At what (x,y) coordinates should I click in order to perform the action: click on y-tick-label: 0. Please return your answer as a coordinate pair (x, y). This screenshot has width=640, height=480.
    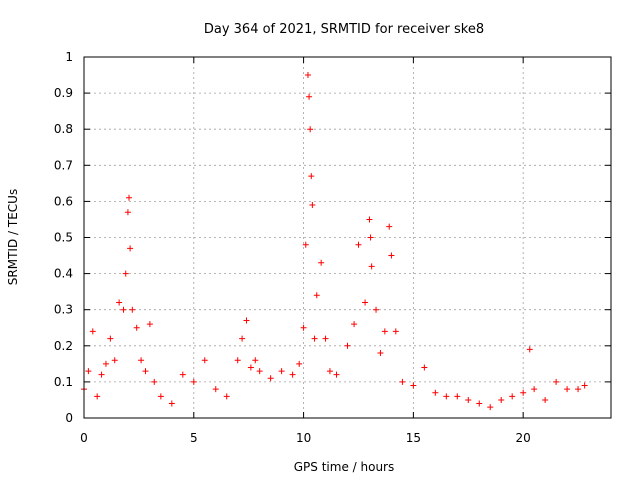
    Looking at the image, I should click on (69, 418).